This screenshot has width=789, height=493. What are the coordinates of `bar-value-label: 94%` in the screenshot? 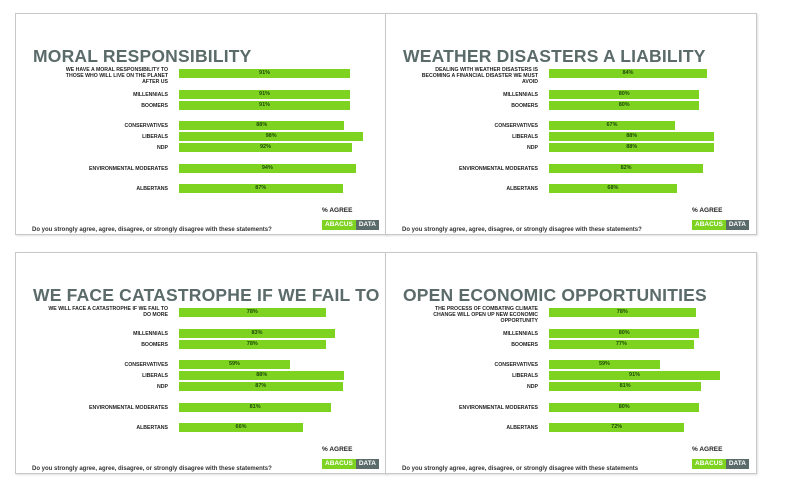 It's located at (267, 168).